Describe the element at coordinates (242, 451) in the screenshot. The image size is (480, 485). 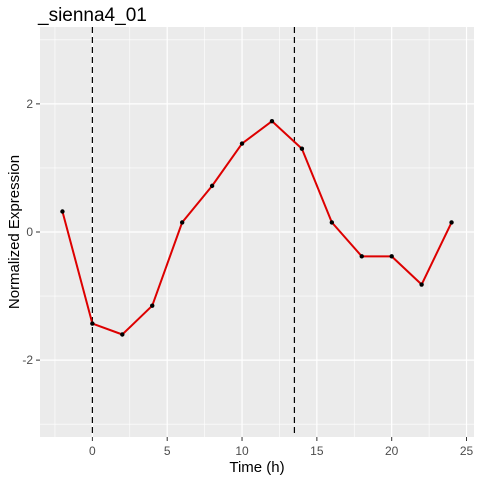
I see `x-tick-label: 10` at that location.